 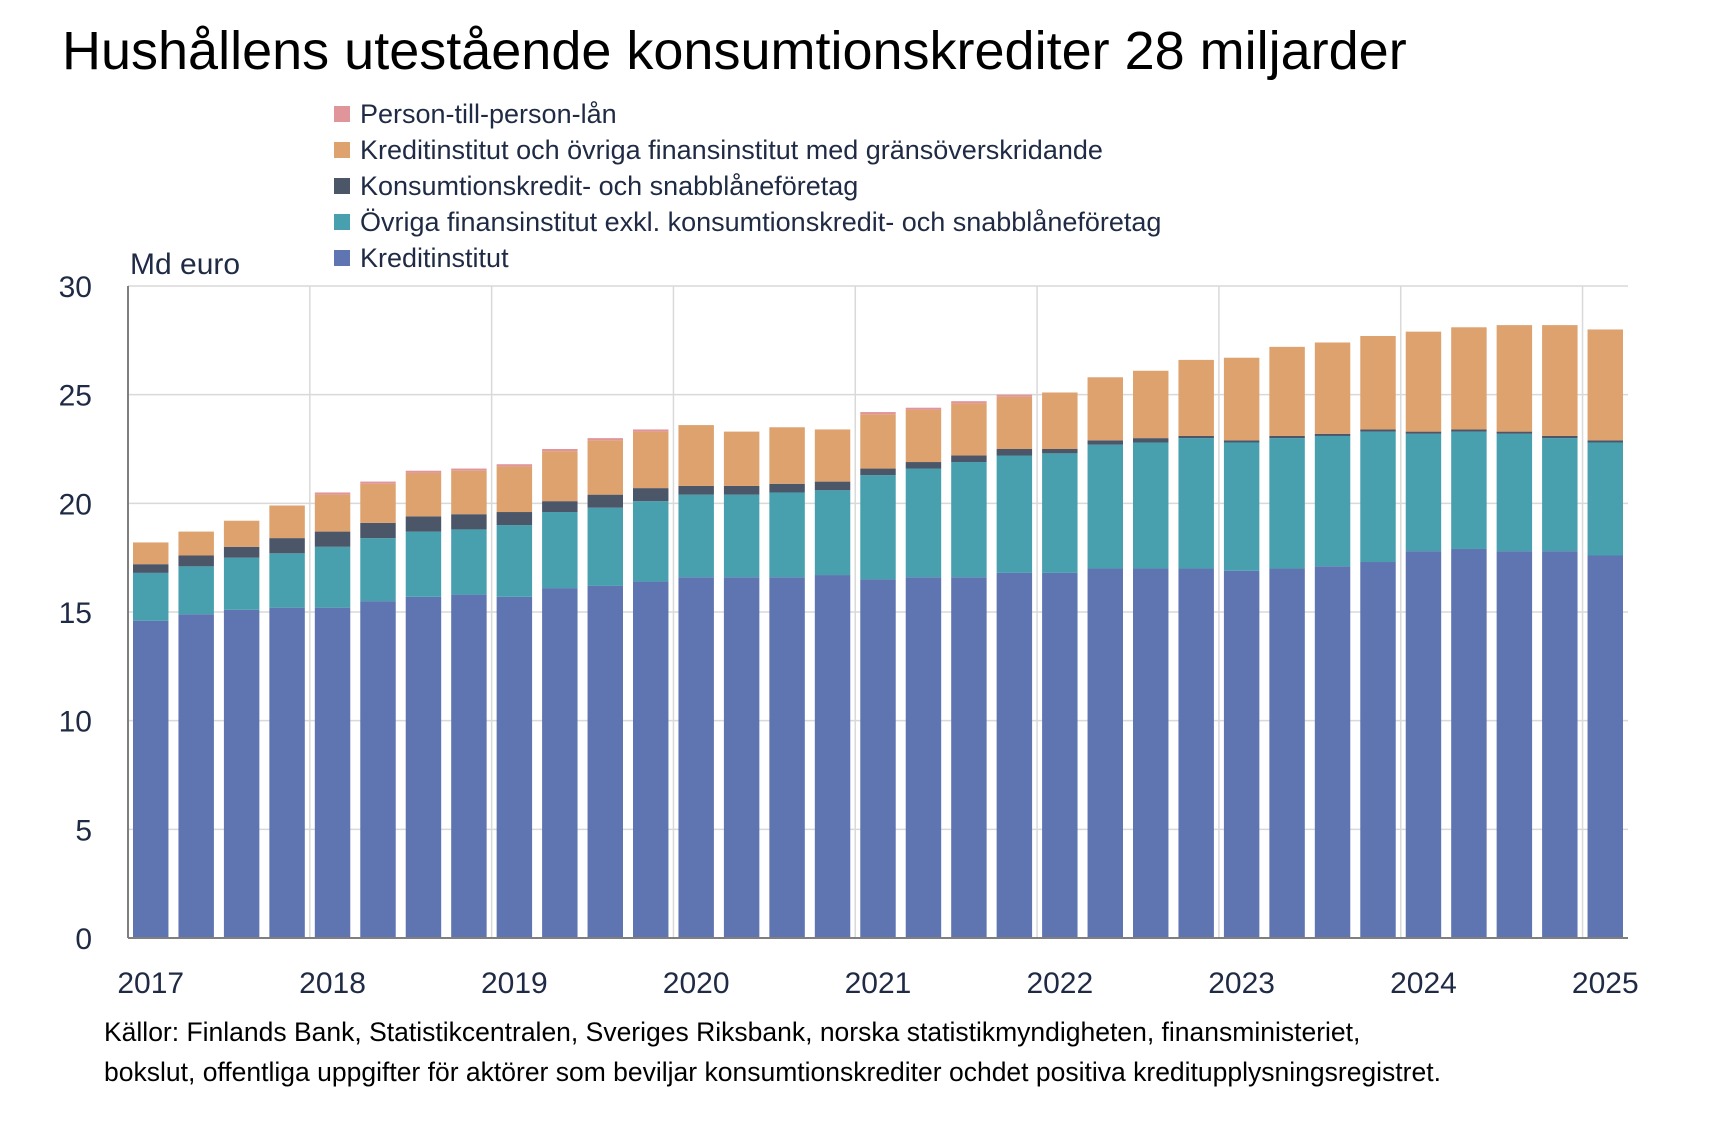 I want to click on x-tick-label: 2021, so click(x=878, y=983).